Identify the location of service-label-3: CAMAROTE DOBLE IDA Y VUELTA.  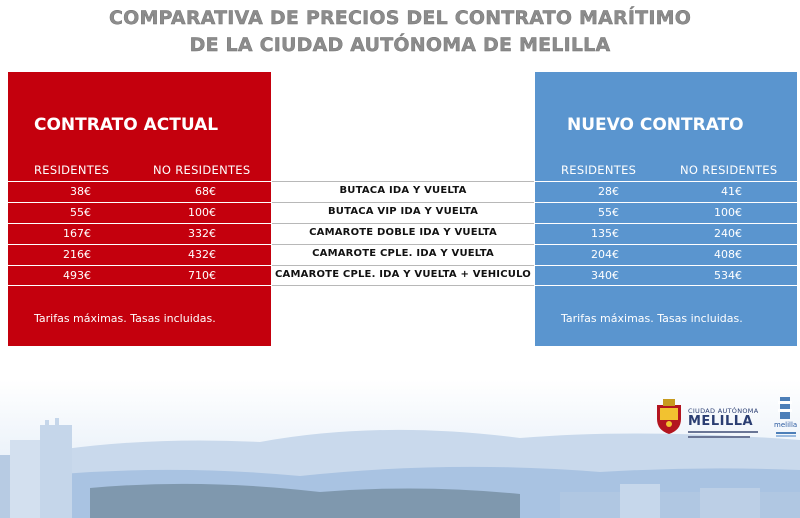
(403, 232).